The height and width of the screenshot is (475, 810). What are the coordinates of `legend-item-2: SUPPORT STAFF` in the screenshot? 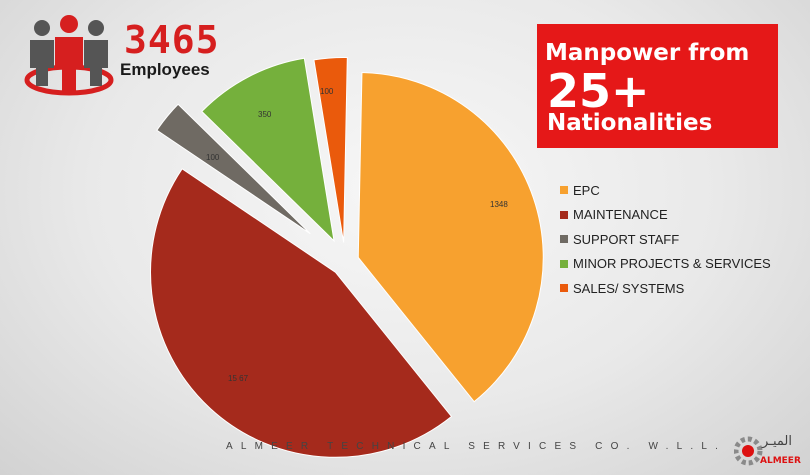 It's located at (665, 239).